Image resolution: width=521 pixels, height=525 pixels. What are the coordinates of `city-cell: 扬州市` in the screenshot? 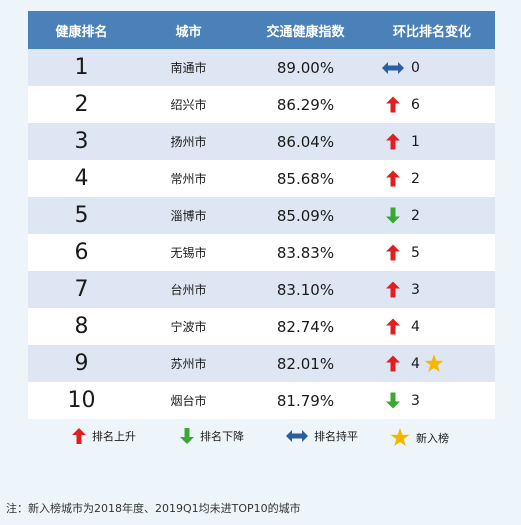 It's located at (188, 142).